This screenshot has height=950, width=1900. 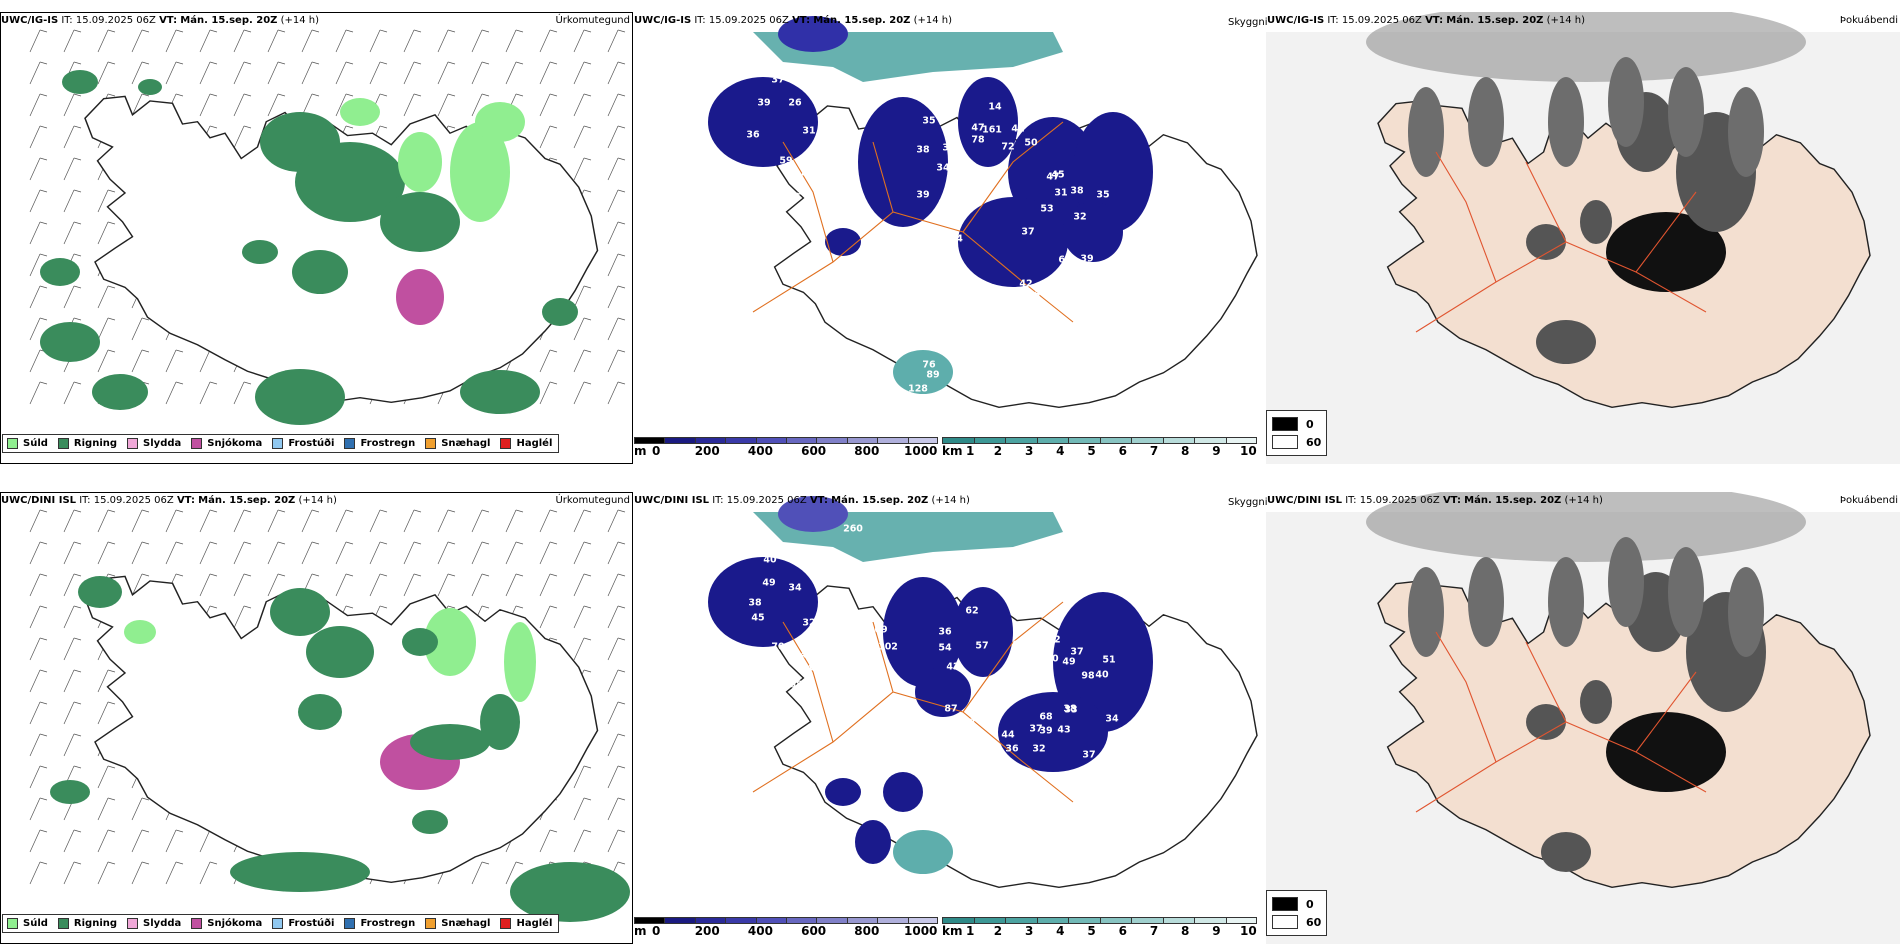 What do you see at coordinates (760, 931) in the screenshot?
I see `colorbar-tick: 400` at bounding box center [760, 931].